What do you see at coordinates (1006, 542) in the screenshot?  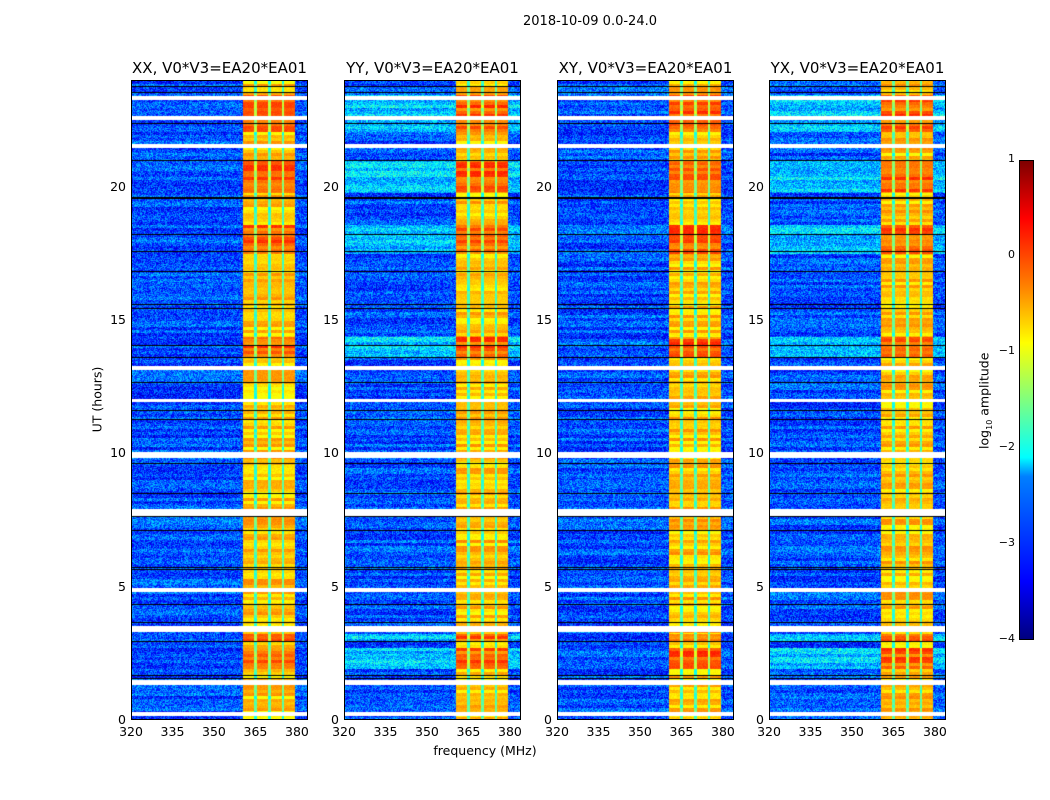 I see `colorbar-tick-label: −3` at bounding box center [1006, 542].